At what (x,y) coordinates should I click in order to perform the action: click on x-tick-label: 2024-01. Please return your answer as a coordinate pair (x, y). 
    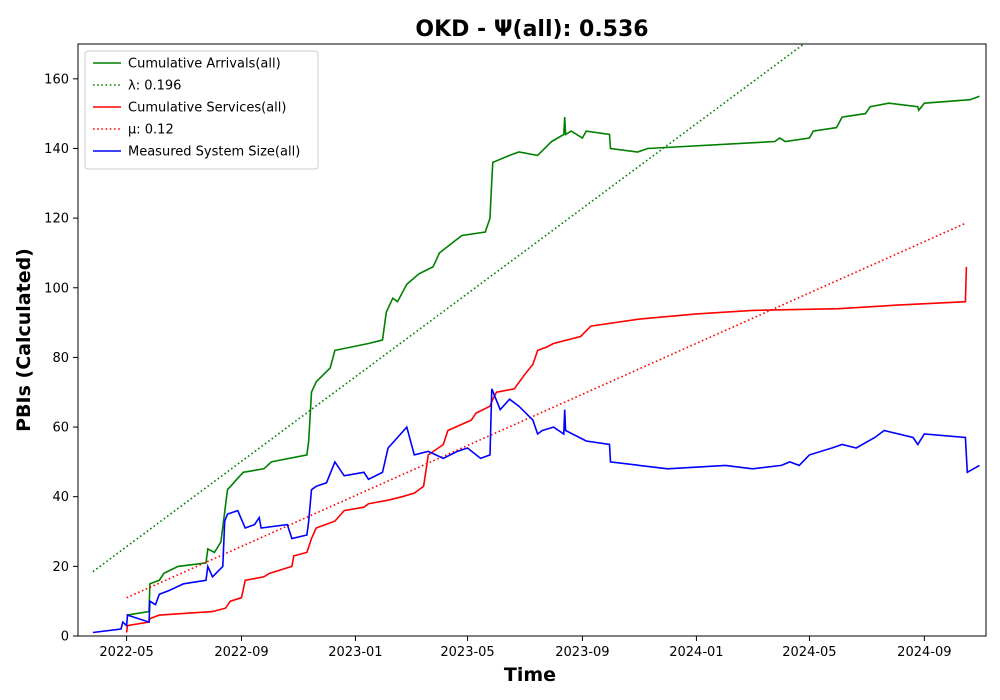
    Looking at the image, I should click on (696, 652).